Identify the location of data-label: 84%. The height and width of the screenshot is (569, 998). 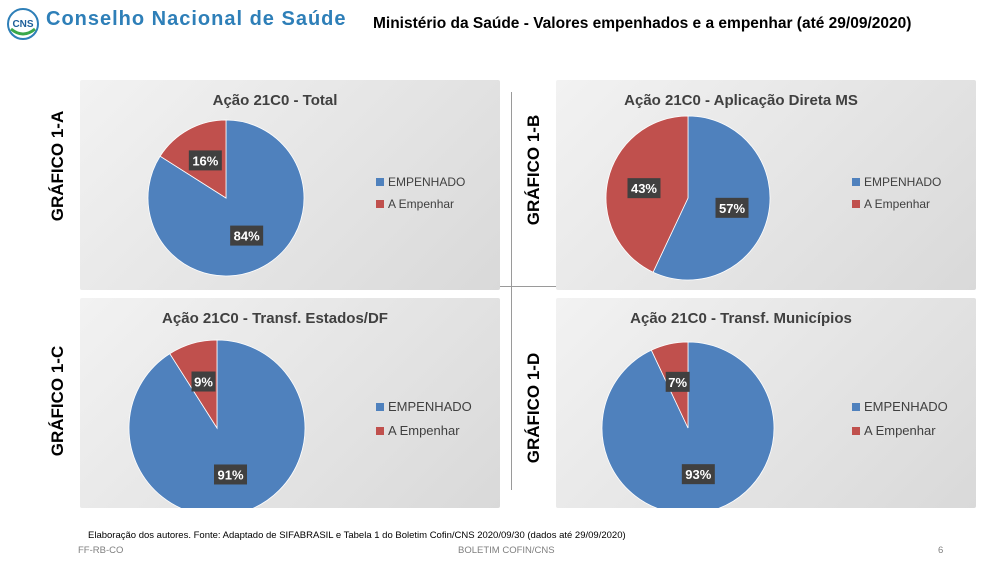
(247, 236).